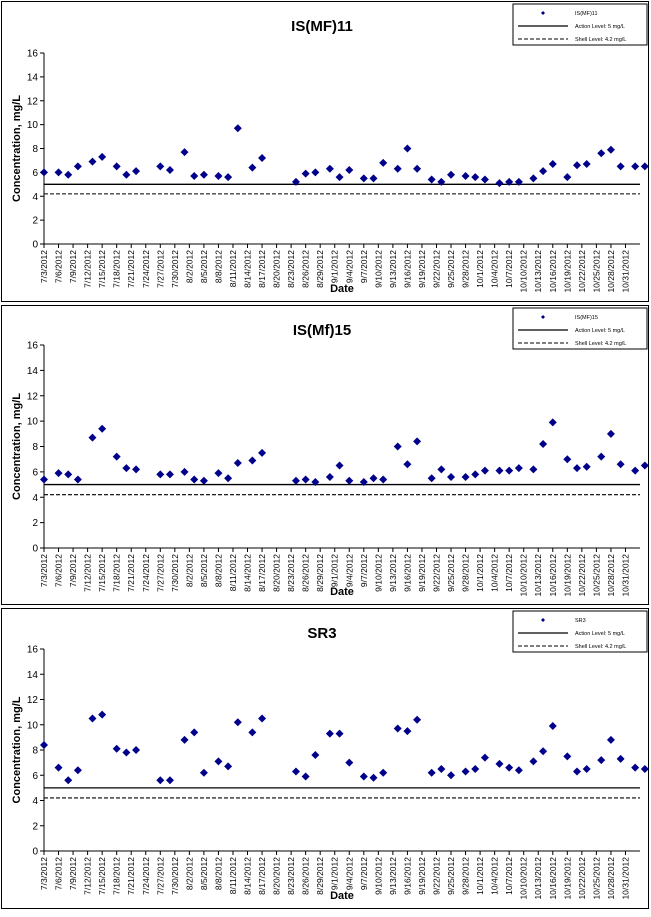 The image size is (651, 917). I want to click on x-tick-label: 9/16/2012, so click(407, 269).